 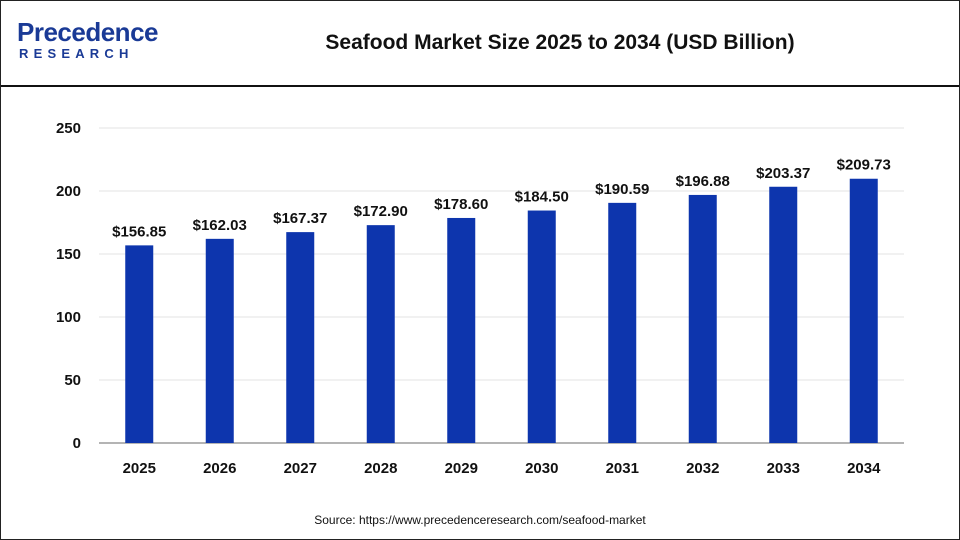 I want to click on y-tick-label: 0, so click(x=77, y=443).